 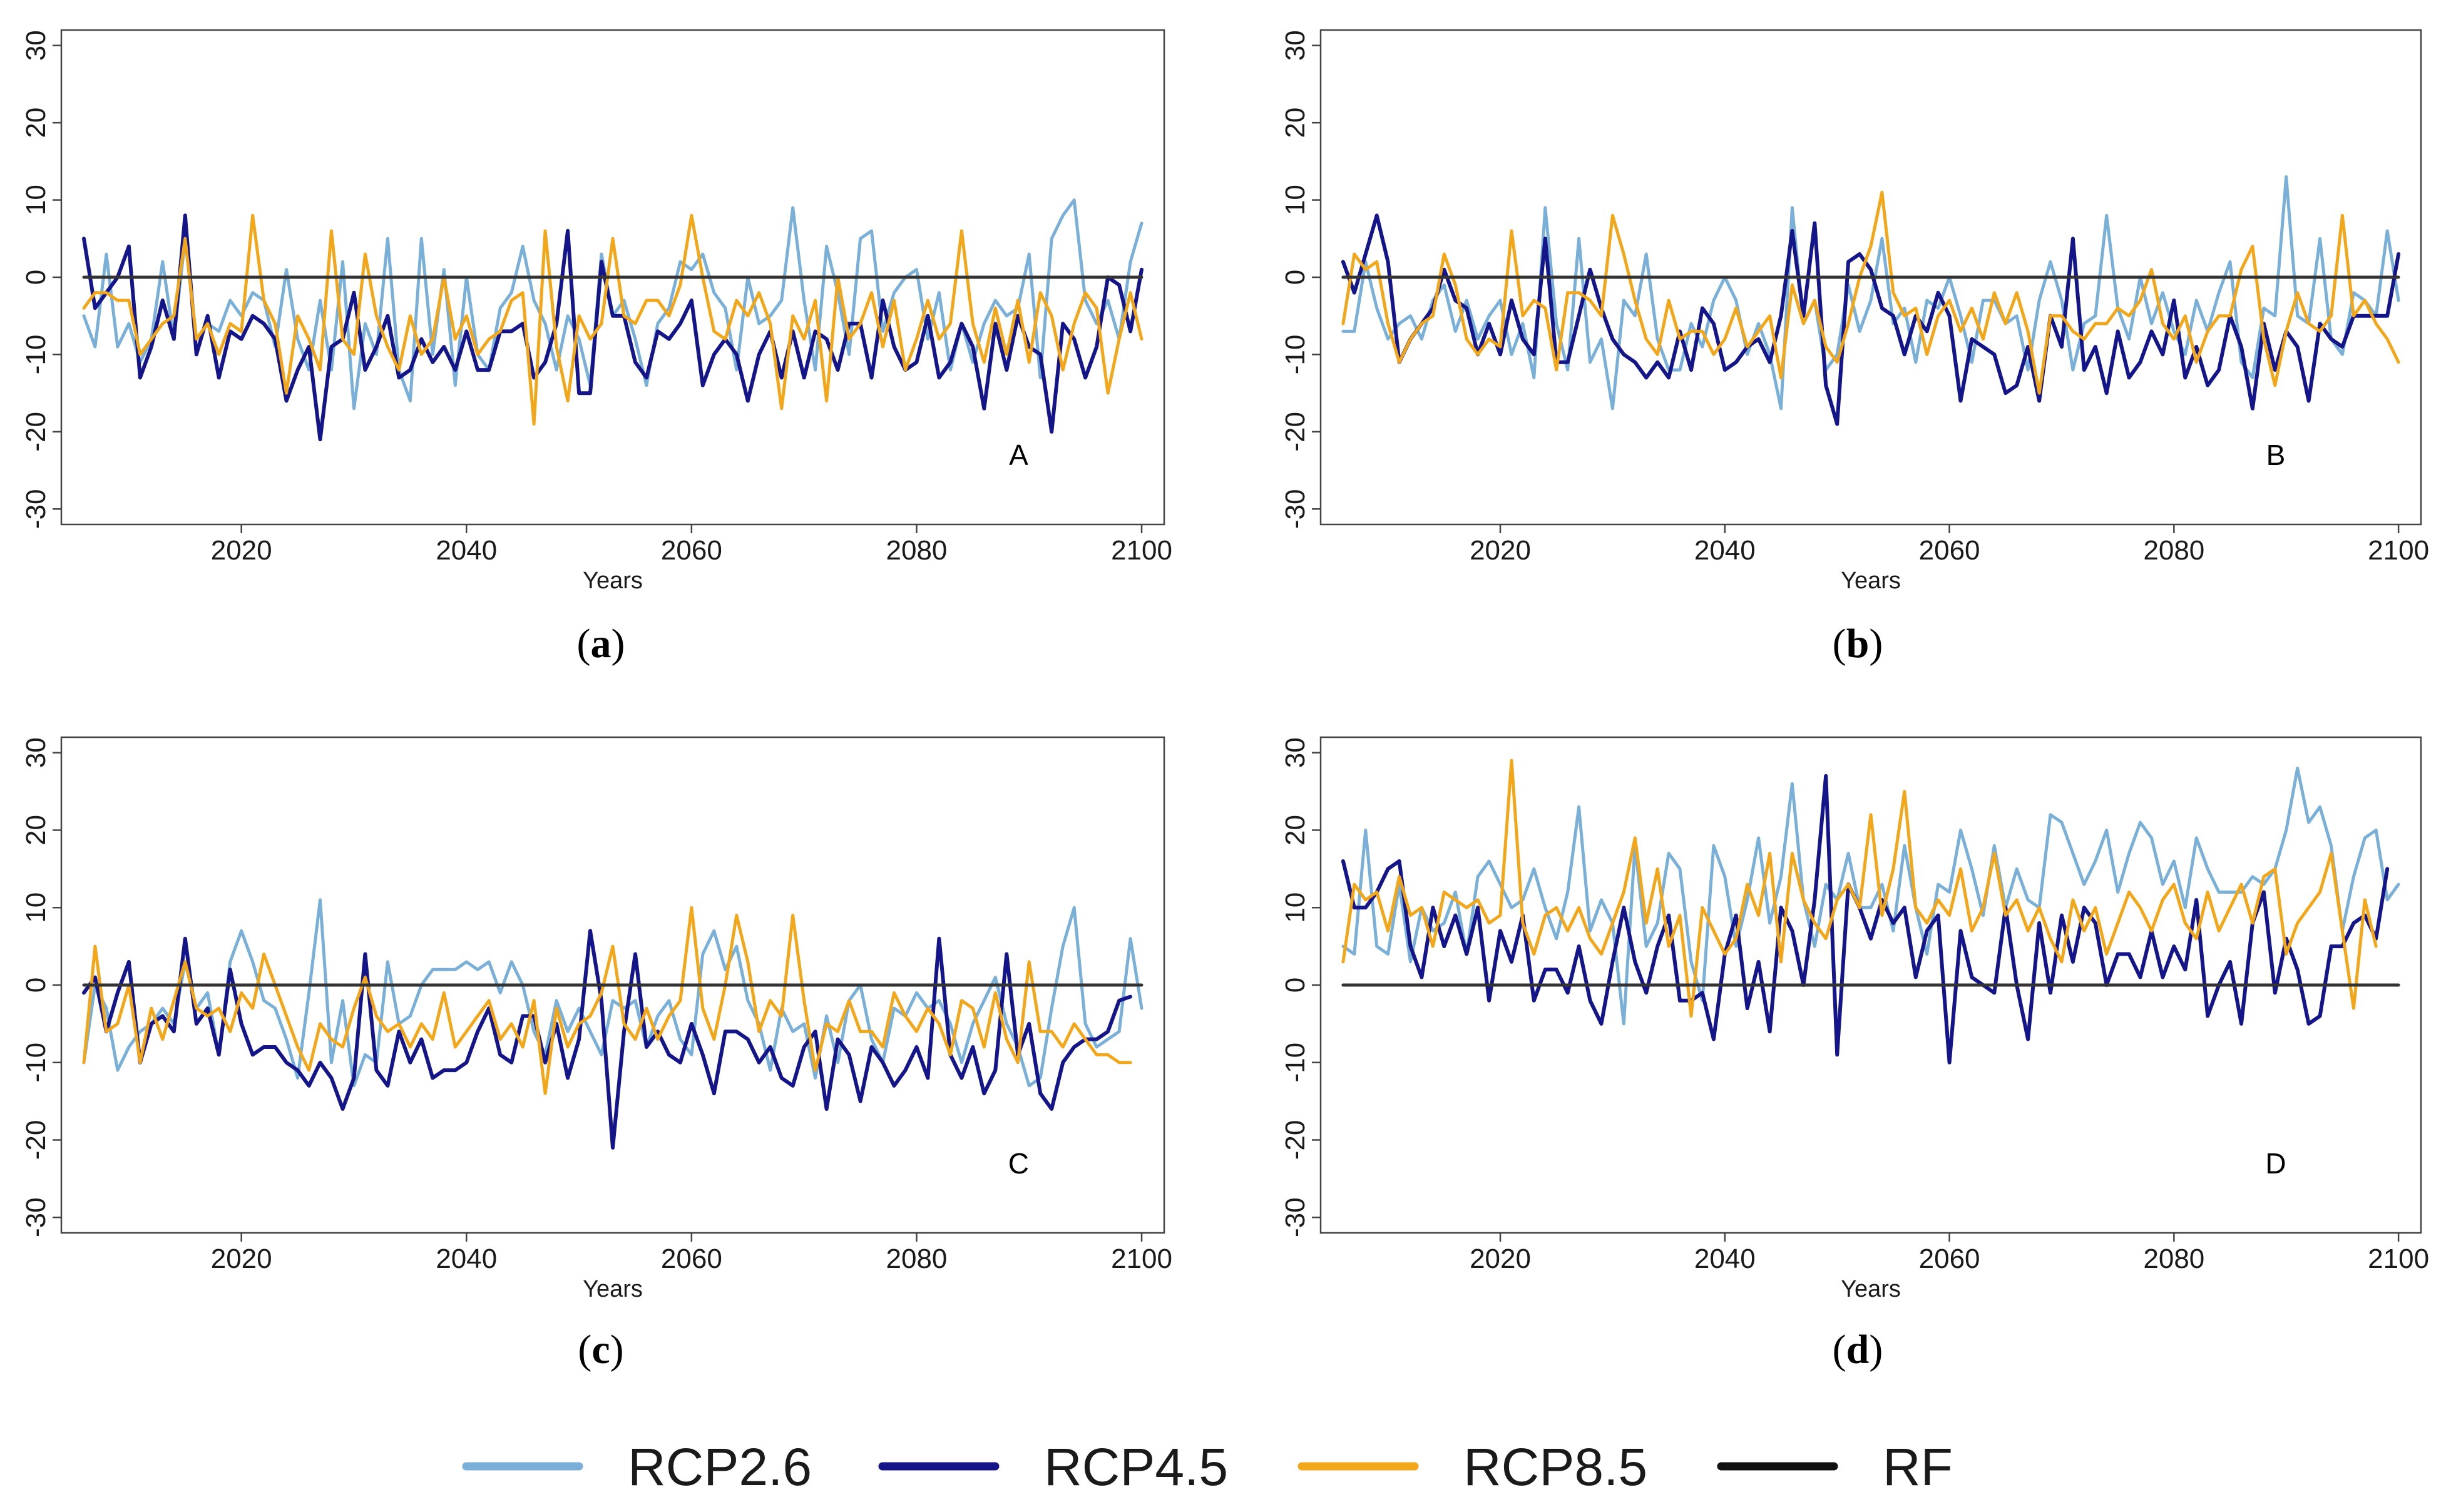 What do you see at coordinates (1555, 1467) in the screenshot?
I see `legend-label: RCP8.5` at bounding box center [1555, 1467].